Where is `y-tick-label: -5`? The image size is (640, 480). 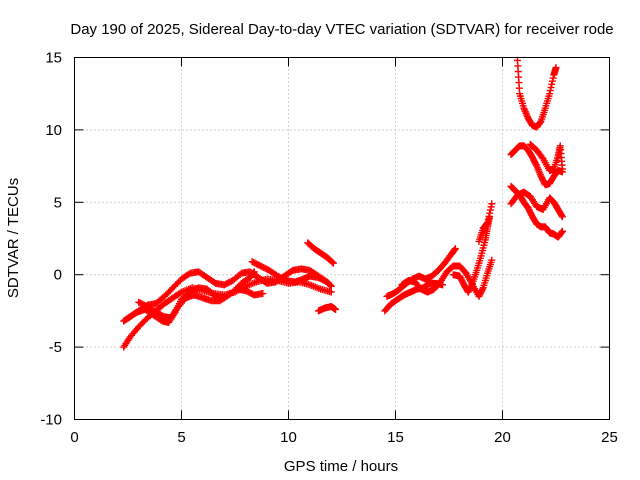
y-tick-label: -5 is located at coordinates (55, 347).